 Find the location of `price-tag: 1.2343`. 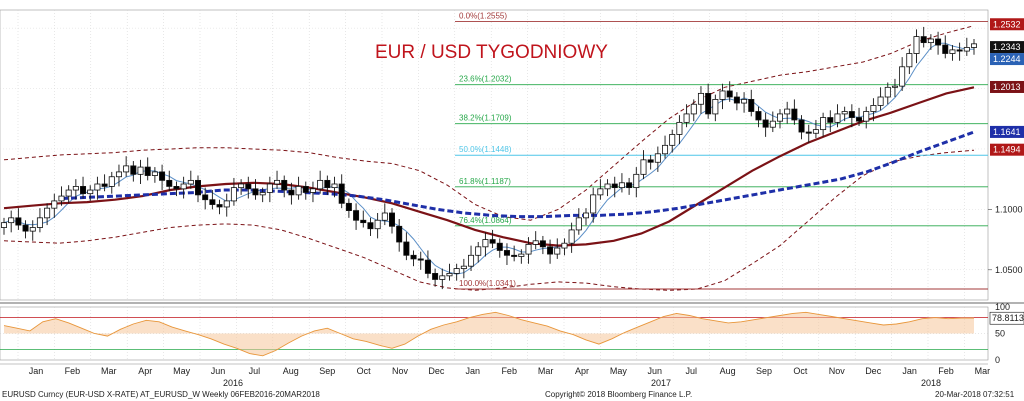

price-tag: 1.2343 is located at coordinates (1007, 47).